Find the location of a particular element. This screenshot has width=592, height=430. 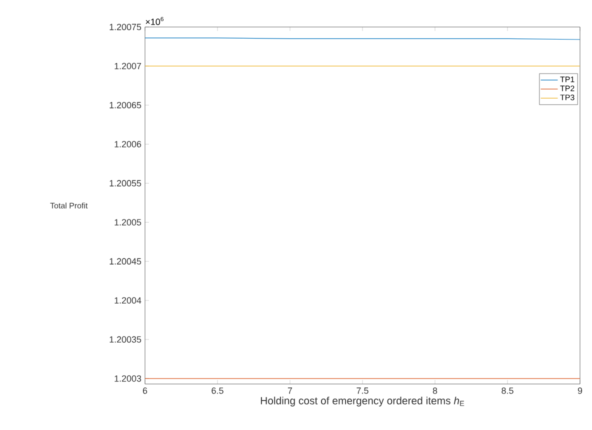

y-tick-label: 1.20065 is located at coordinates (126, 105).